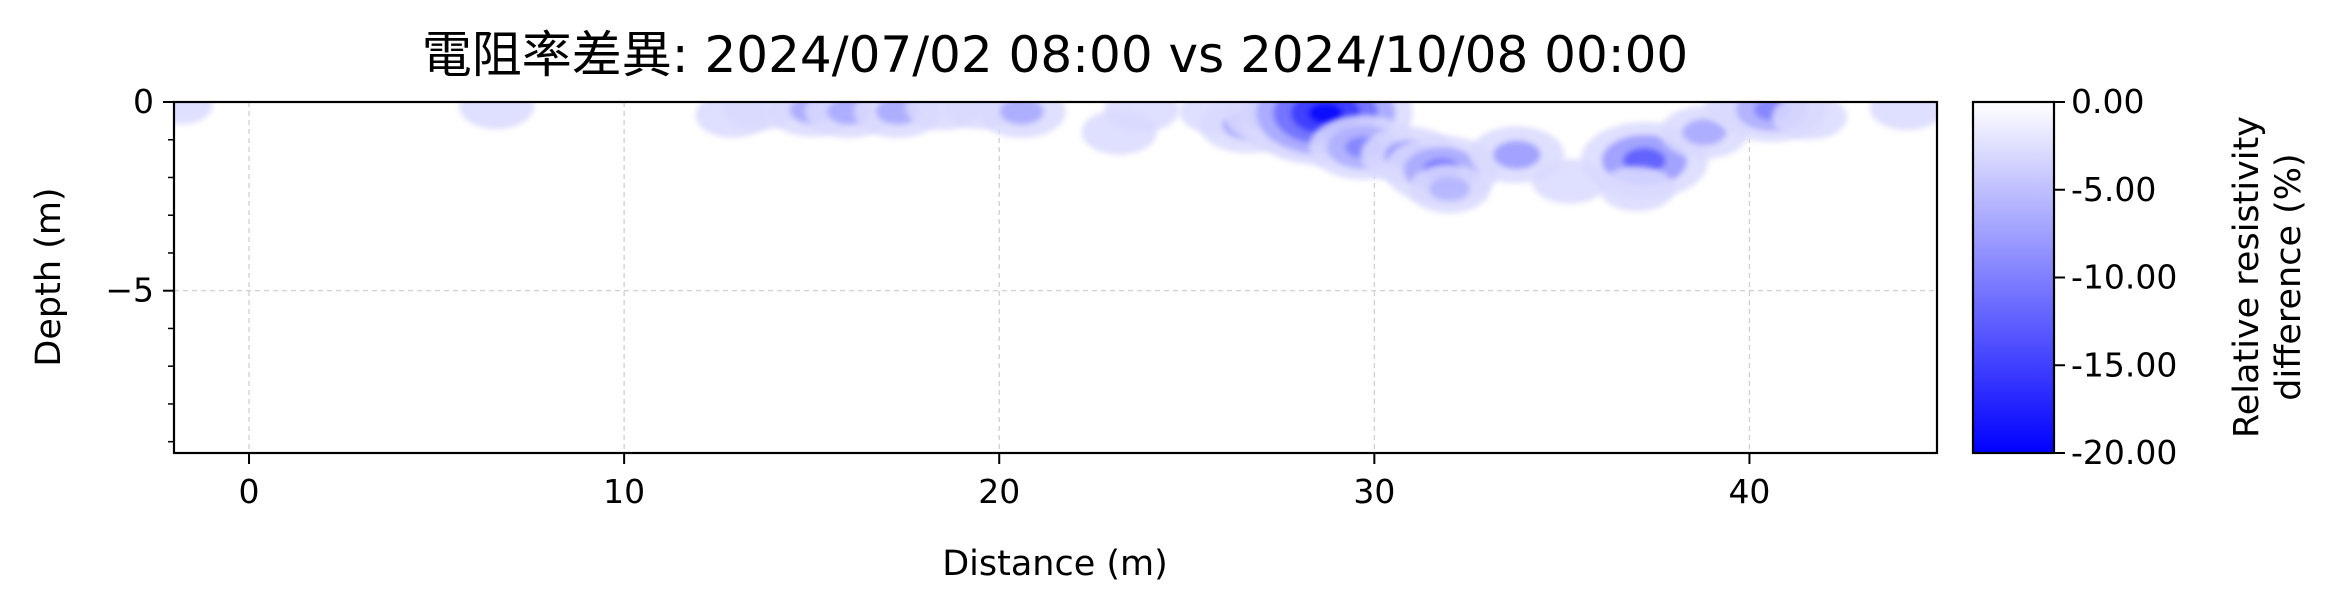 The height and width of the screenshot is (613, 2328). I want to click on y-axis: 0 −5, so click(139, 262).